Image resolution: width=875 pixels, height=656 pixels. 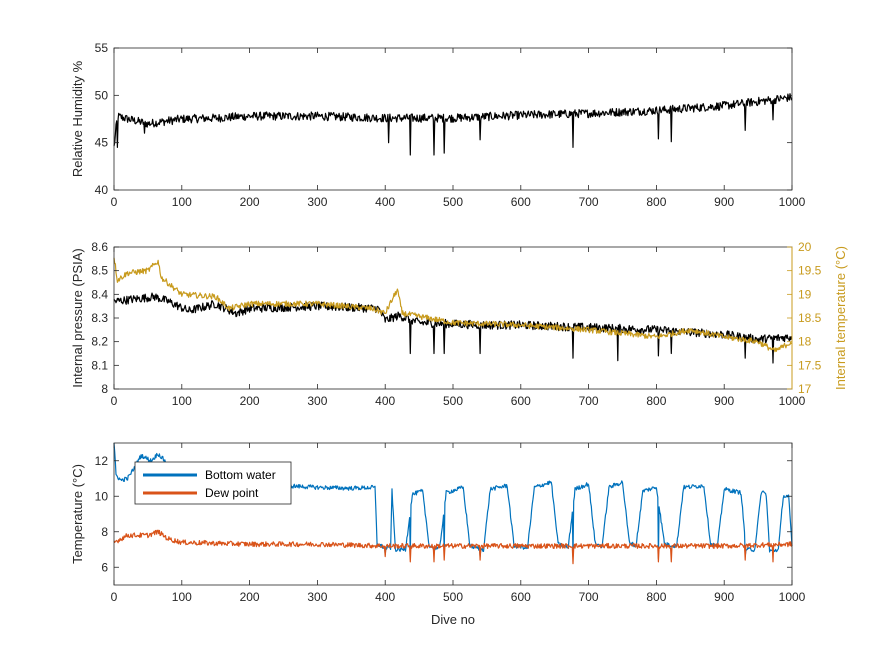 I want to click on y-tick-label: 45, so click(x=102, y=143).